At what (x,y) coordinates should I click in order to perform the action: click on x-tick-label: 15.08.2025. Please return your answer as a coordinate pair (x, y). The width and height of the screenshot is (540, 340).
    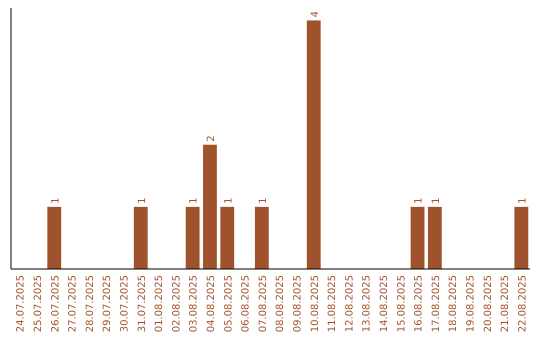
    Looking at the image, I should click on (402, 303).